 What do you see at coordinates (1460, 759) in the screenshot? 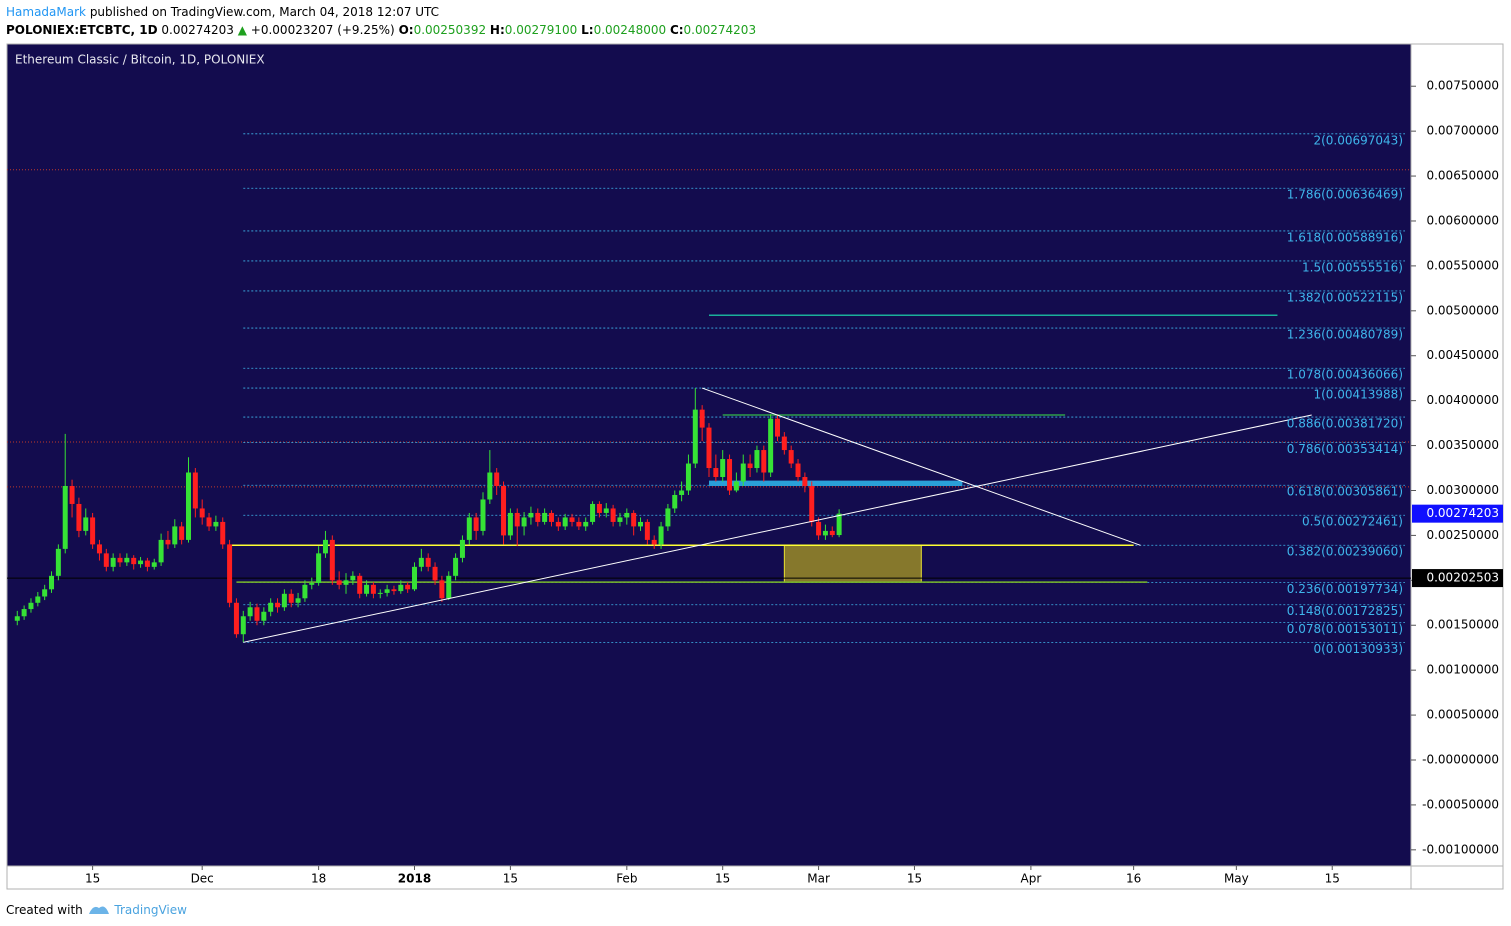
I see `y-tick-label: -0.00000000` at bounding box center [1460, 759].